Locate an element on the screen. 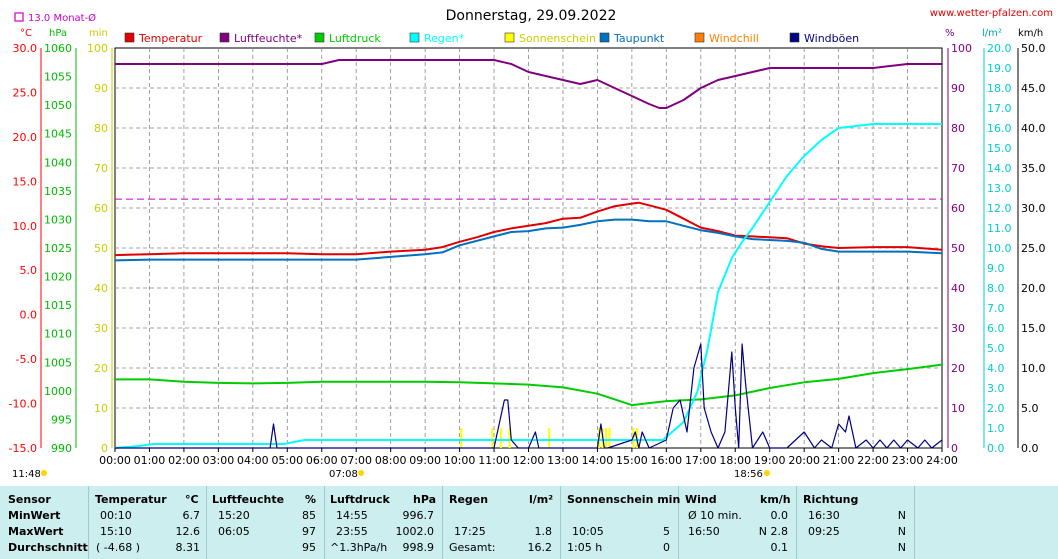 The image size is (1058, 559). pressure-tick-label: 995 is located at coordinates (61, 419).